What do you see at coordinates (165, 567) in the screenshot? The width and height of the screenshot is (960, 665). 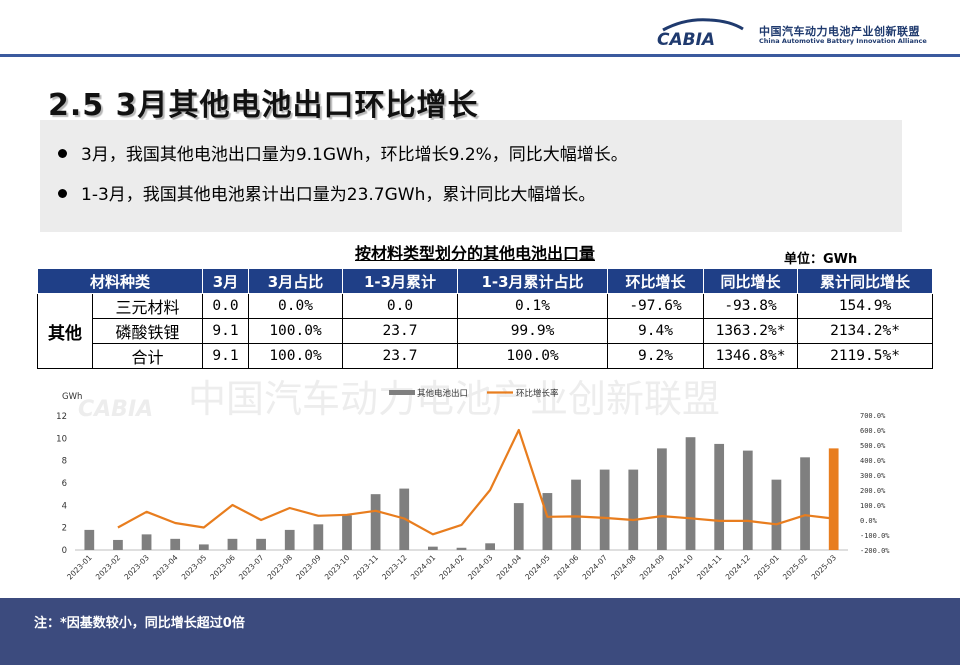 I see `x-tick-label: 2023-04` at bounding box center [165, 567].